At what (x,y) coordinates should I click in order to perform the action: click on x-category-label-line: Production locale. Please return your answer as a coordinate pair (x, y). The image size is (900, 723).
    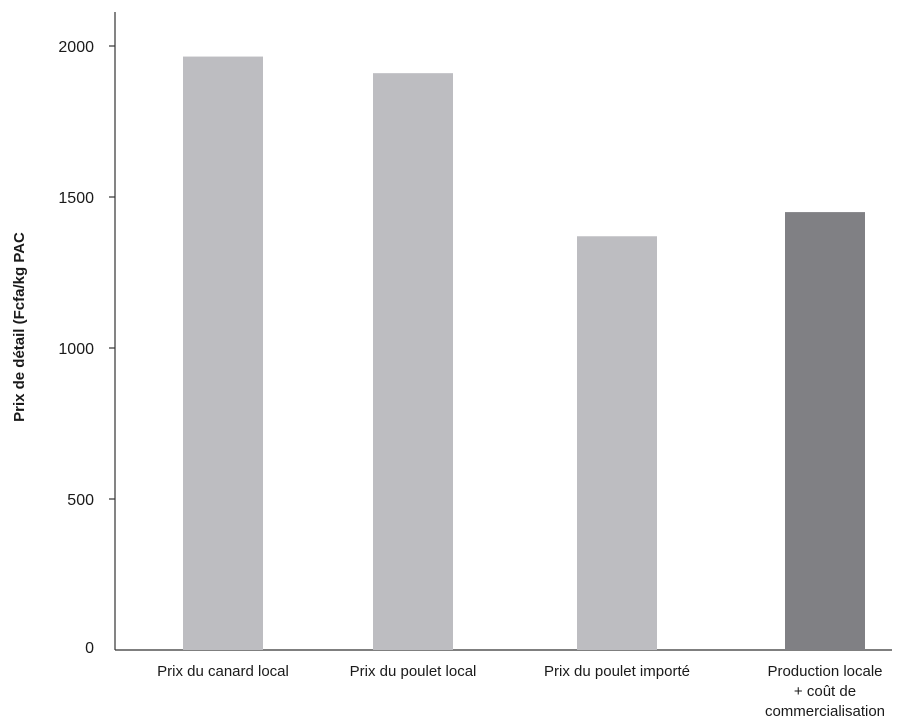
    Looking at the image, I should click on (824, 671).